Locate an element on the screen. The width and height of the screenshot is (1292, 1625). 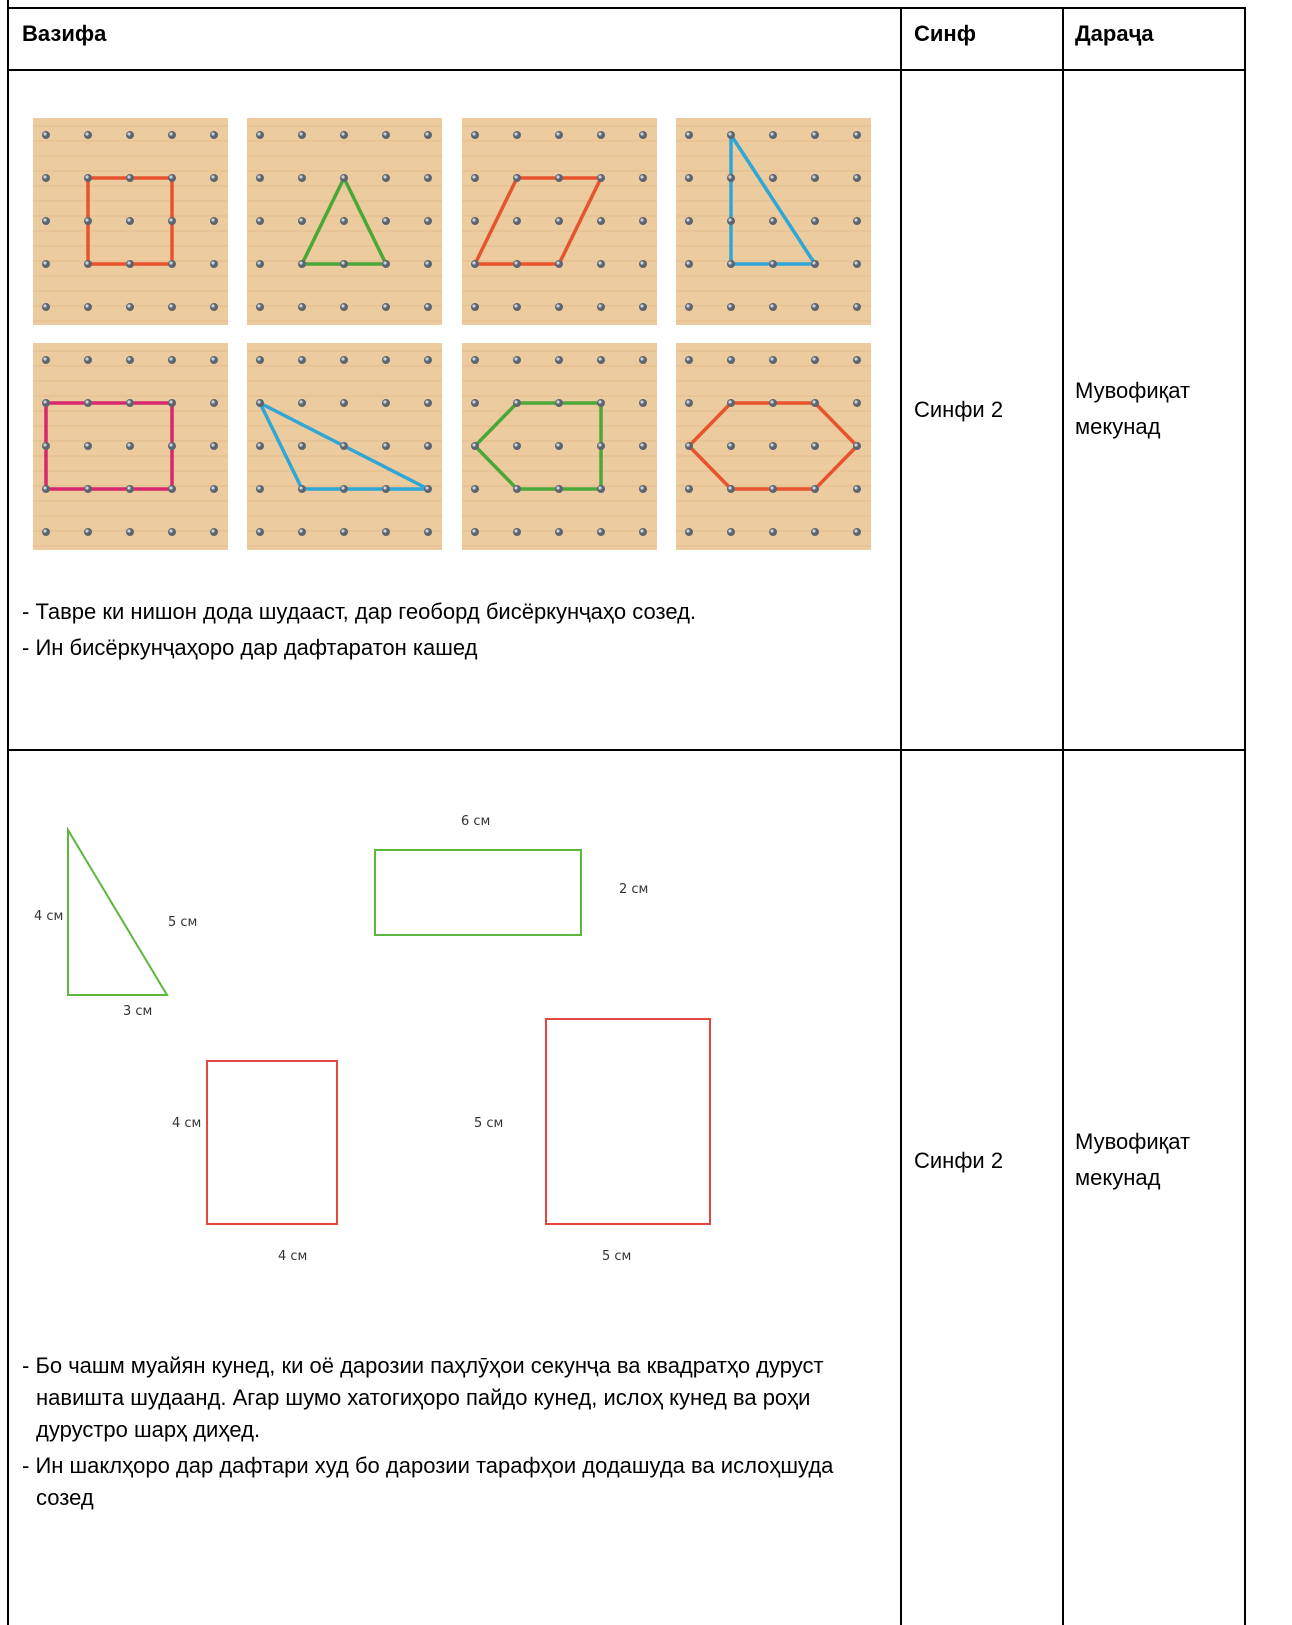
figure-label: 6 см is located at coordinates (475, 821).